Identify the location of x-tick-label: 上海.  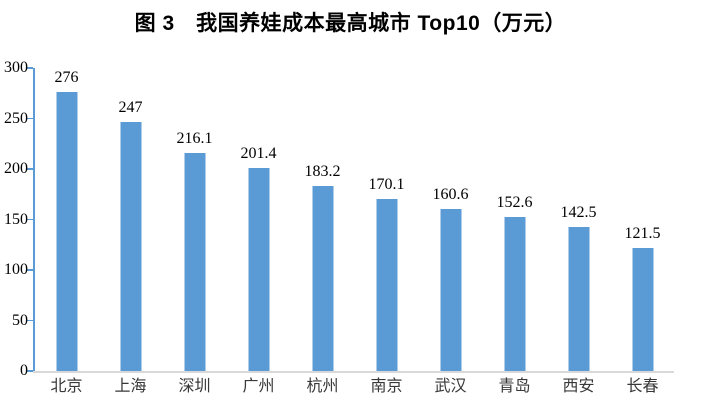
(130, 386).